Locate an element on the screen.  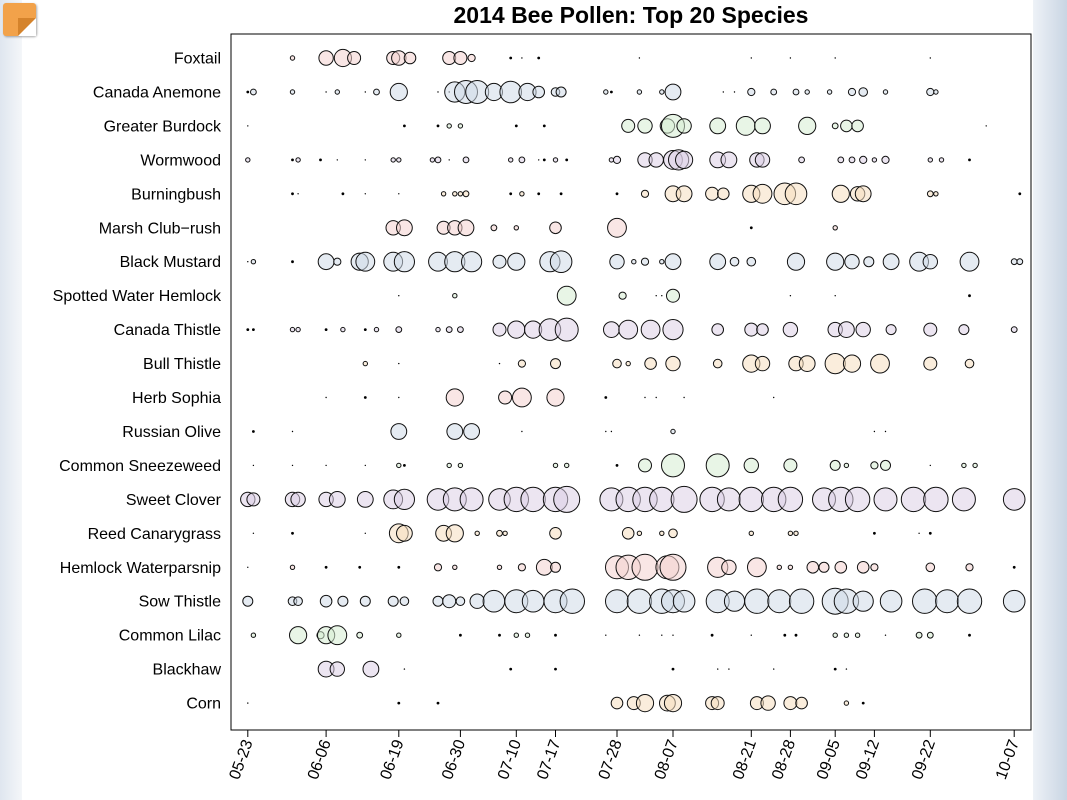
x-tick-label-06-19: 06-19 is located at coordinates (393, 759).